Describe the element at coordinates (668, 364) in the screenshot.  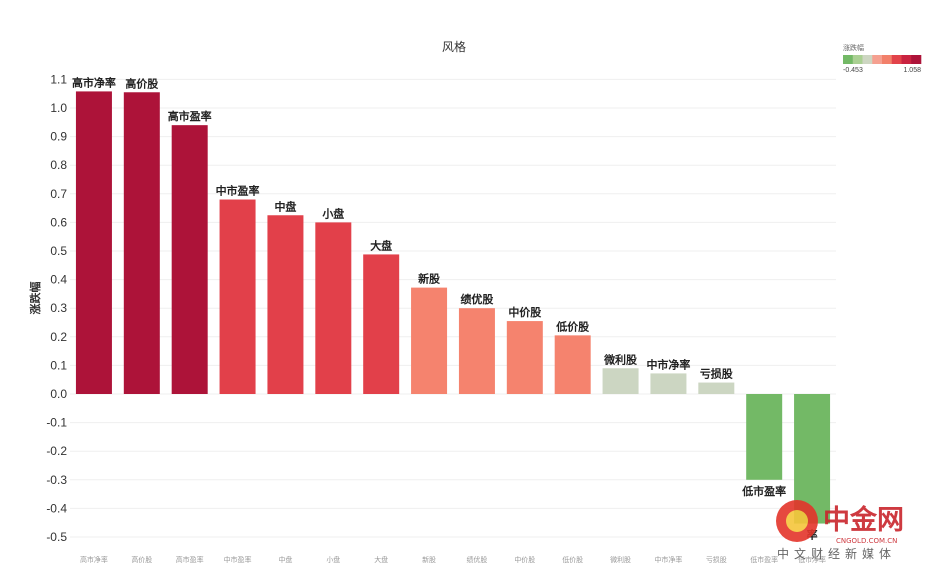
I see `data-label: 中市净率` at that location.